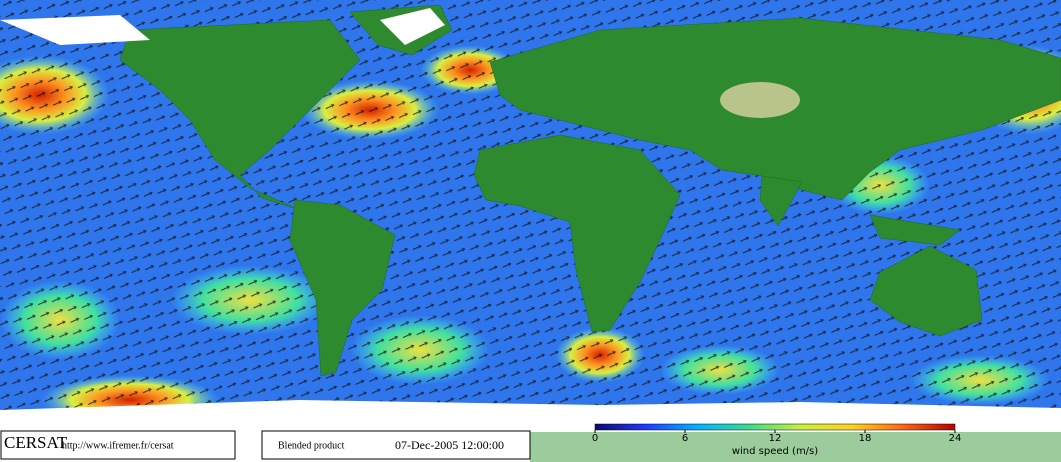  Describe the element at coordinates (685, 438) in the screenshot. I see `colorbar-tick-label: 6` at that location.